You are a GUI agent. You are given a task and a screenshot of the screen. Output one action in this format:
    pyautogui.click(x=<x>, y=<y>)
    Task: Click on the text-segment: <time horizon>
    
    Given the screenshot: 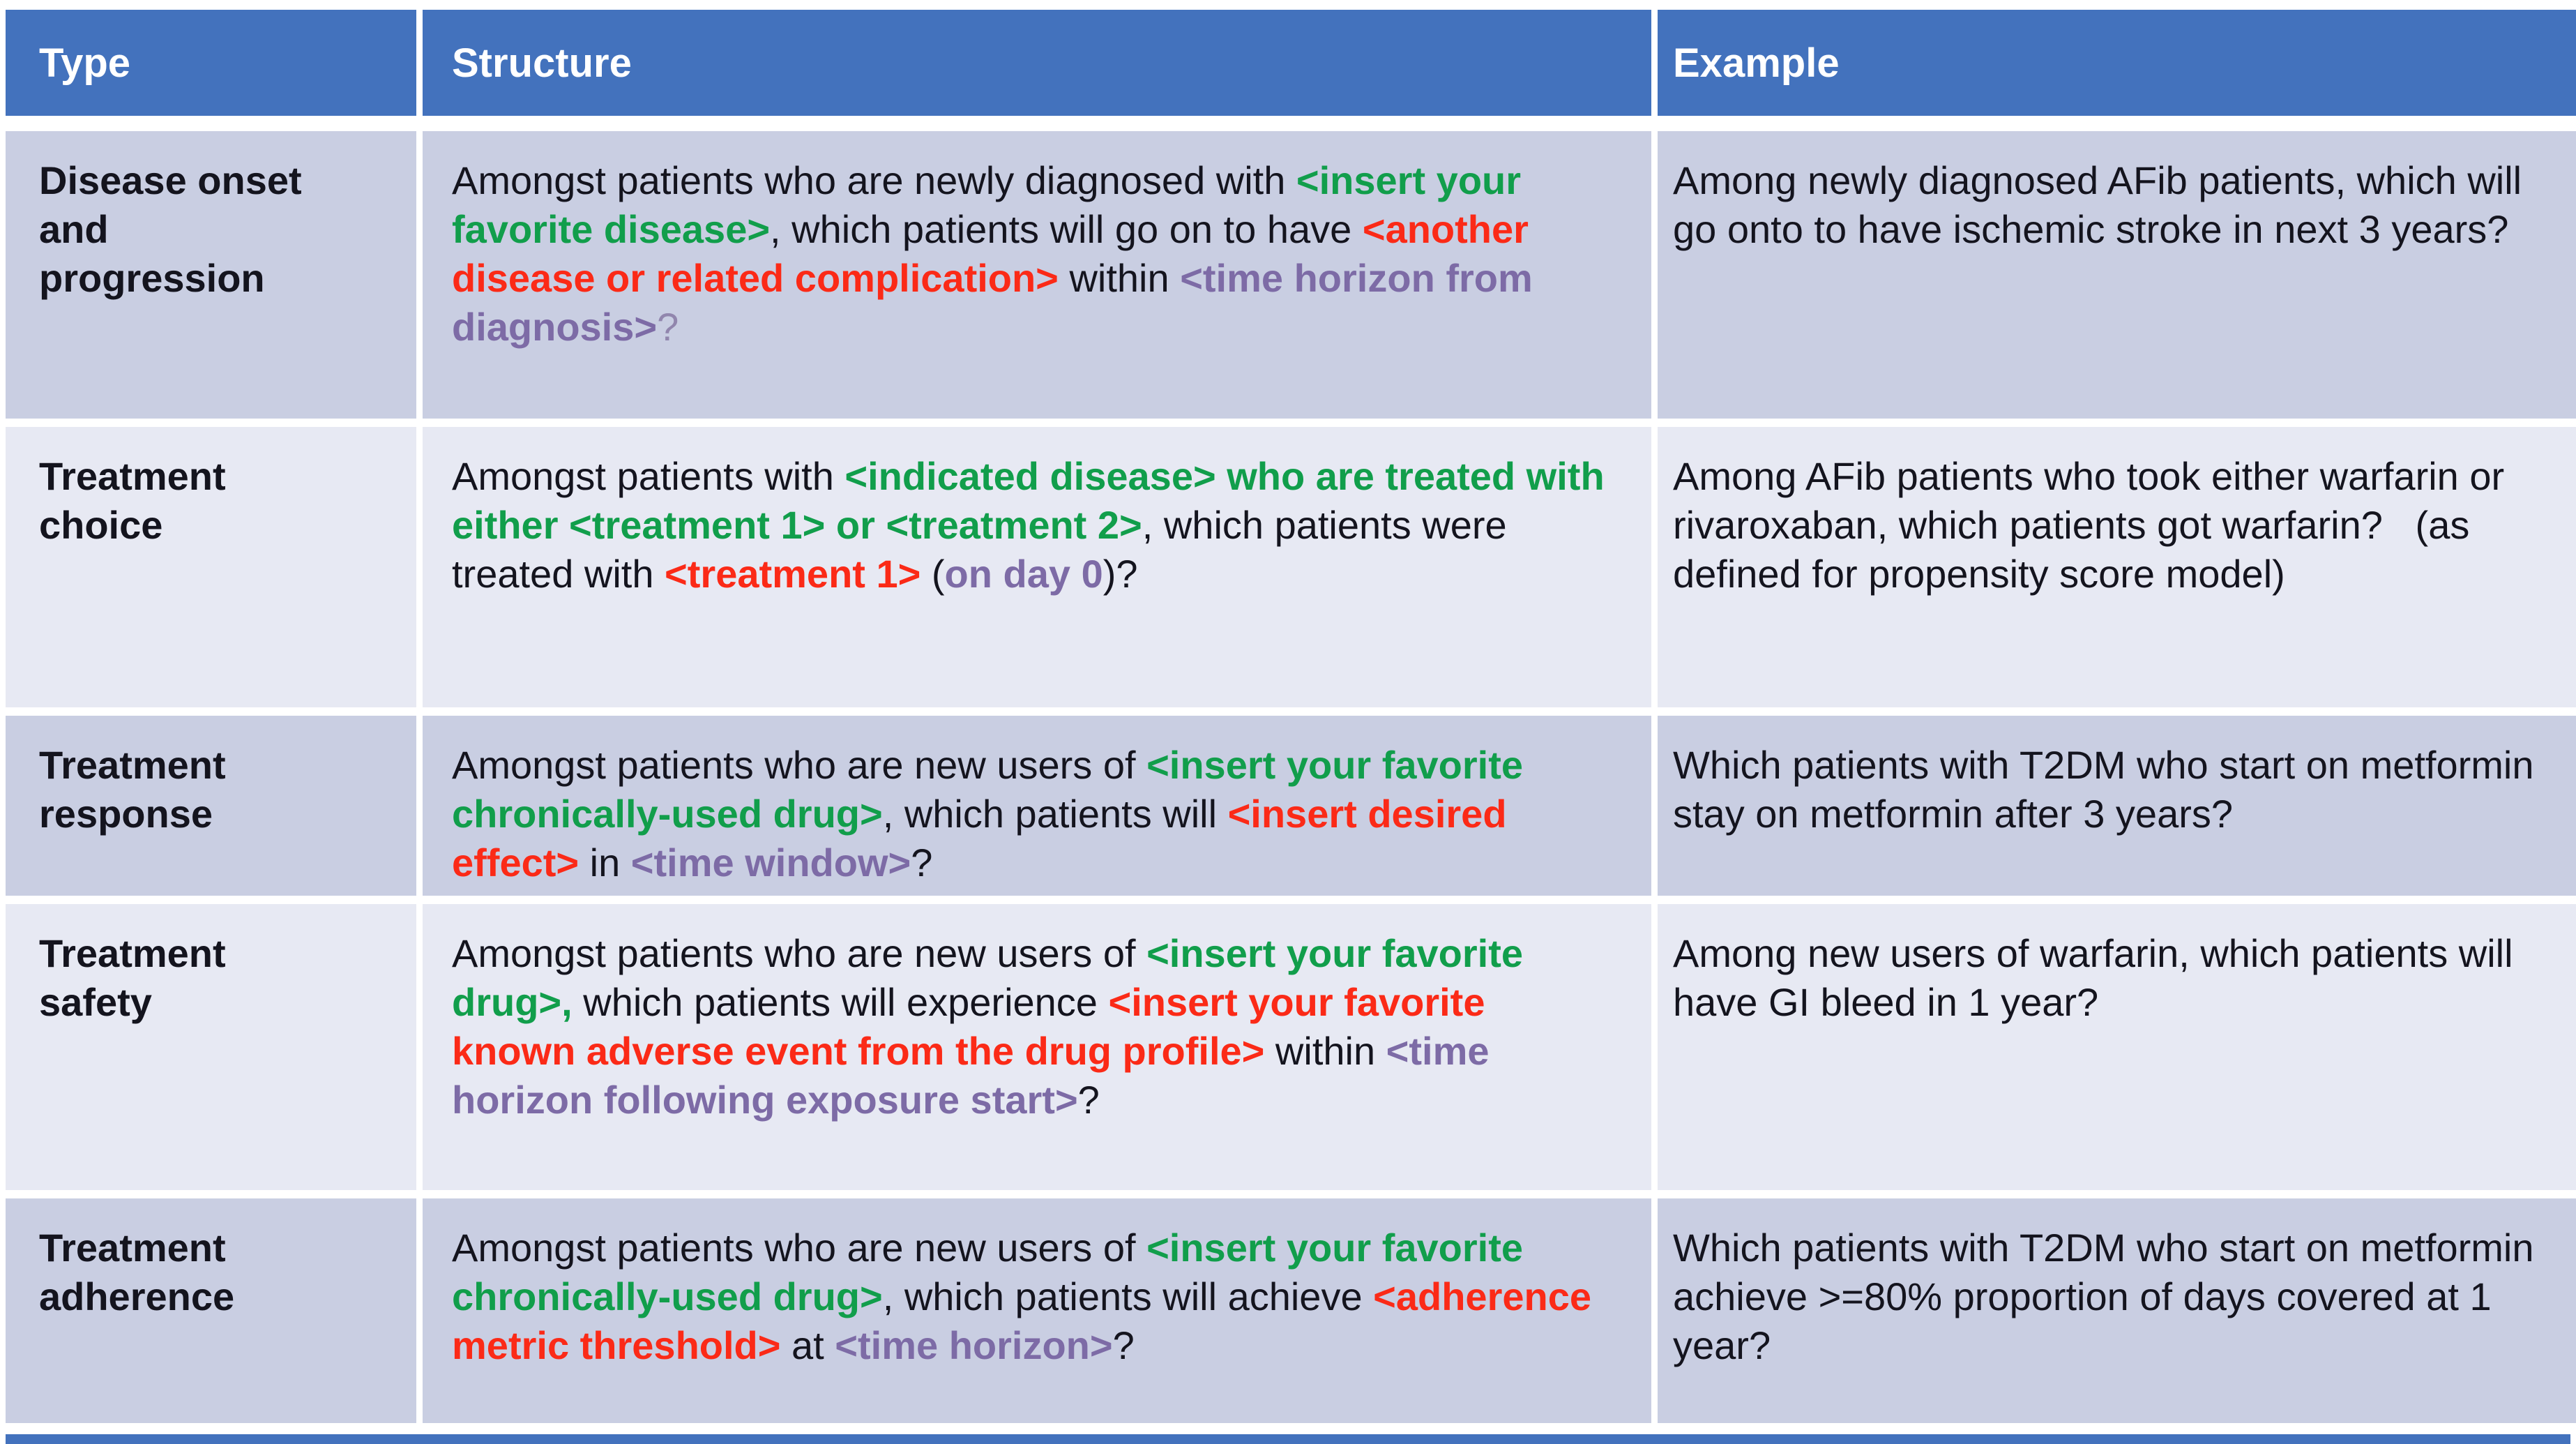 What is the action you would take?
    pyautogui.click(x=974, y=1345)
    